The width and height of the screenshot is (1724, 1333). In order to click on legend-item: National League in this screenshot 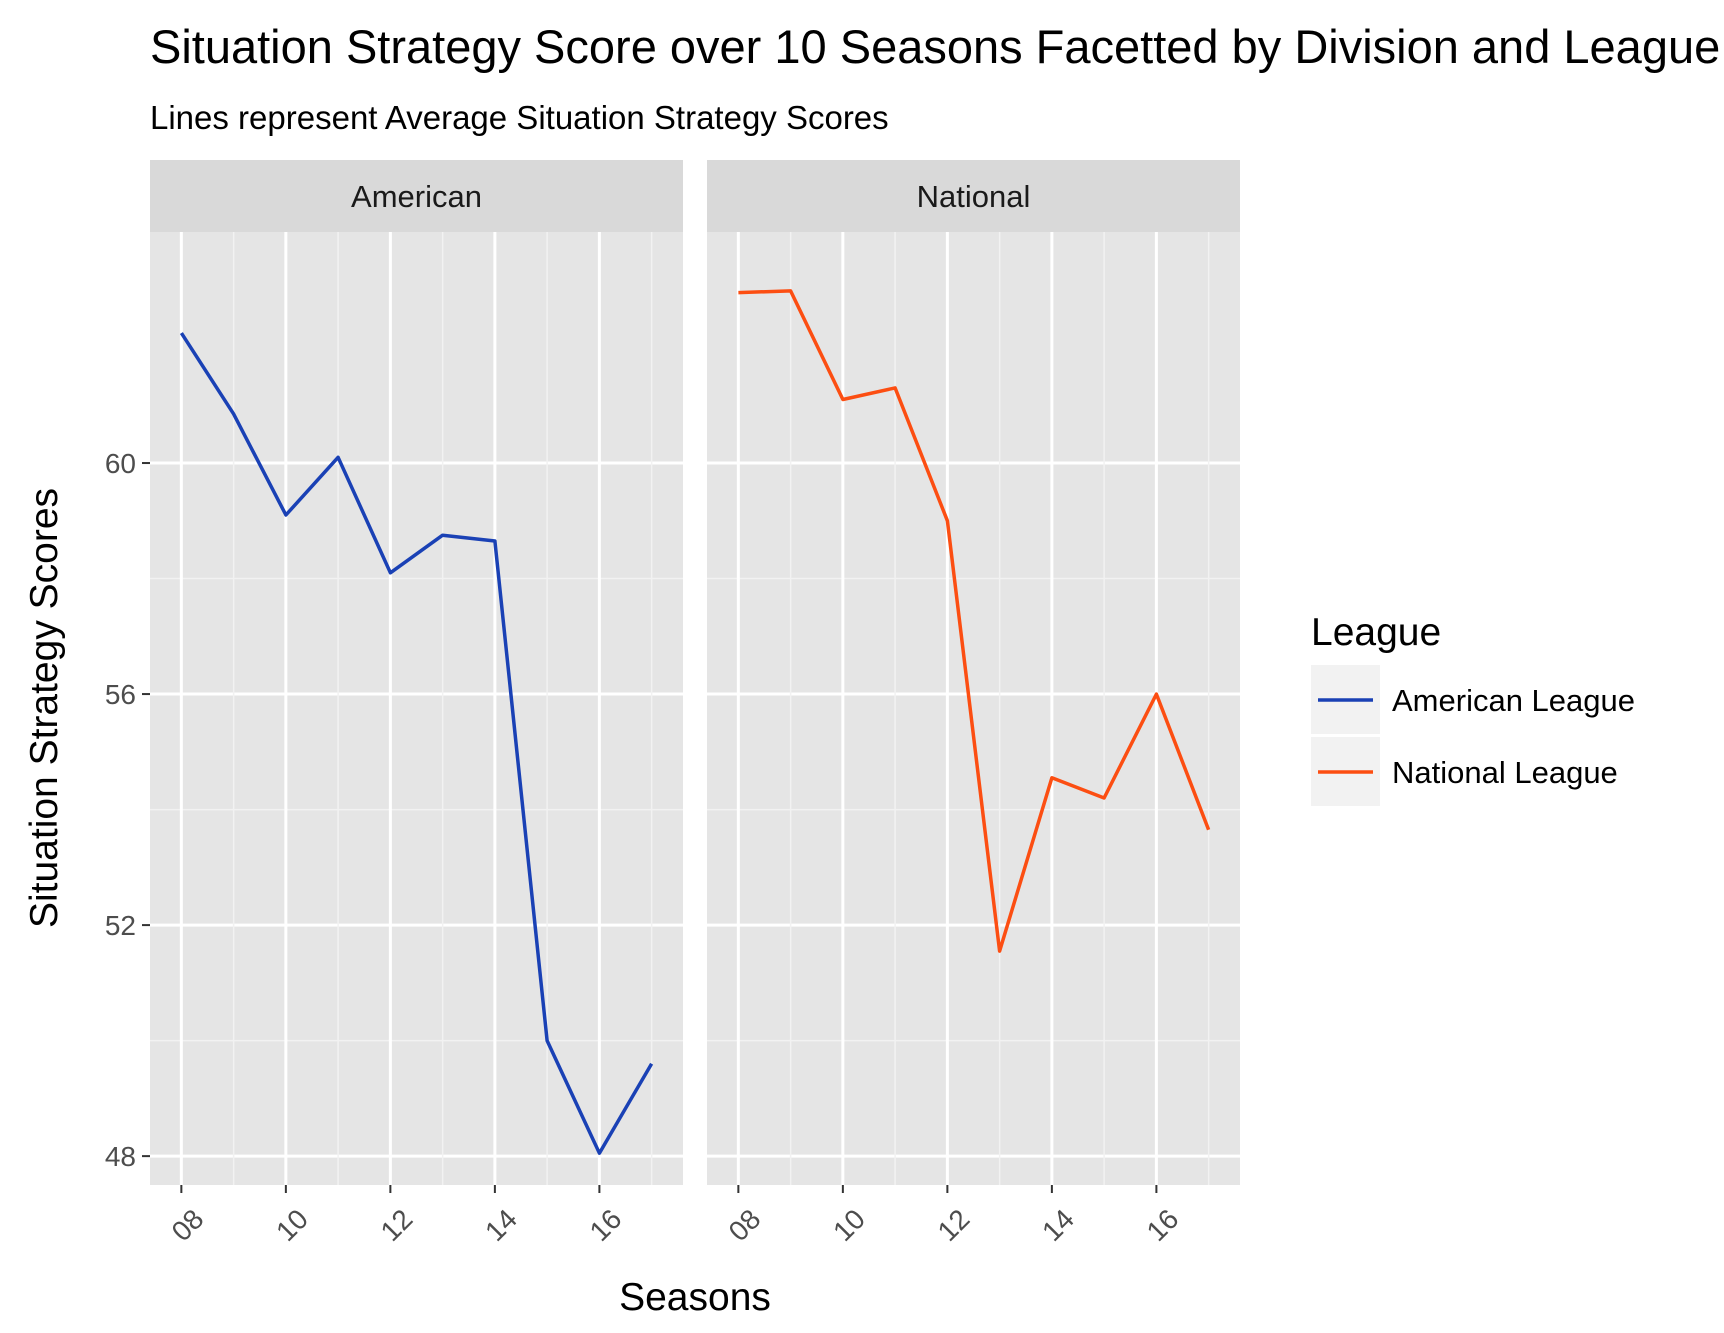, I will do `click(1464, 771)`.